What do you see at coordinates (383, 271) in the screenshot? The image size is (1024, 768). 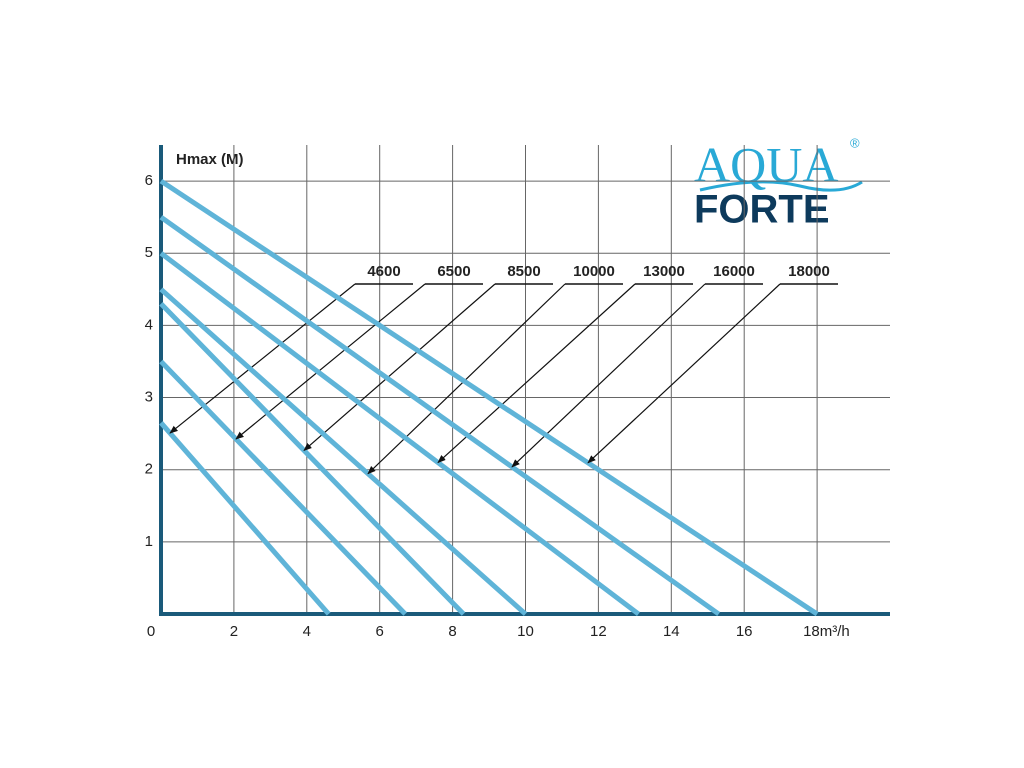 I see `series-label: 4600` at bounding box center [383, 271].